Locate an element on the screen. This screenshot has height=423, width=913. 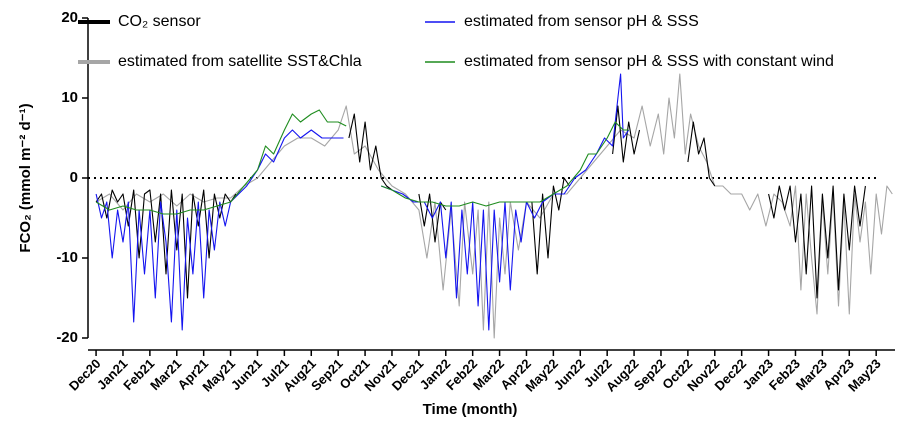
y-tick-label: -10 is located at coordinates (67, 257).